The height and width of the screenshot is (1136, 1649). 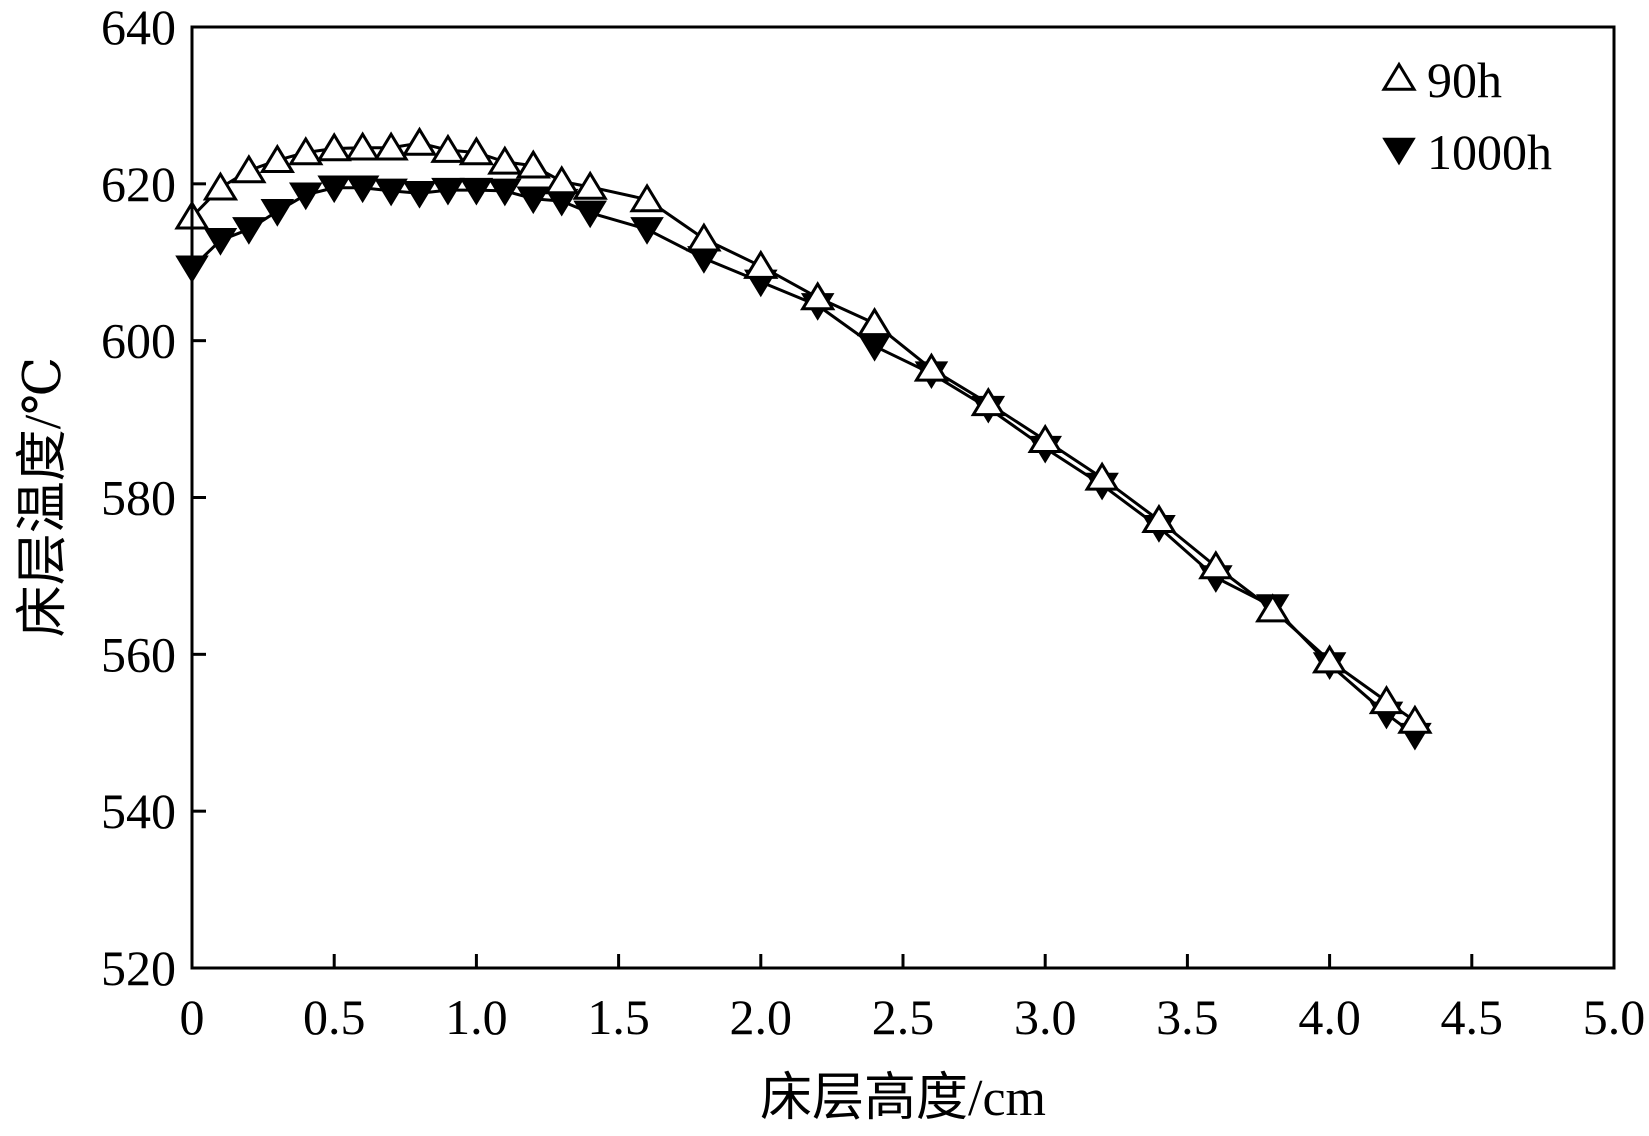 I want to click on x-tick-label: 0, so click(x=192, y=1017).